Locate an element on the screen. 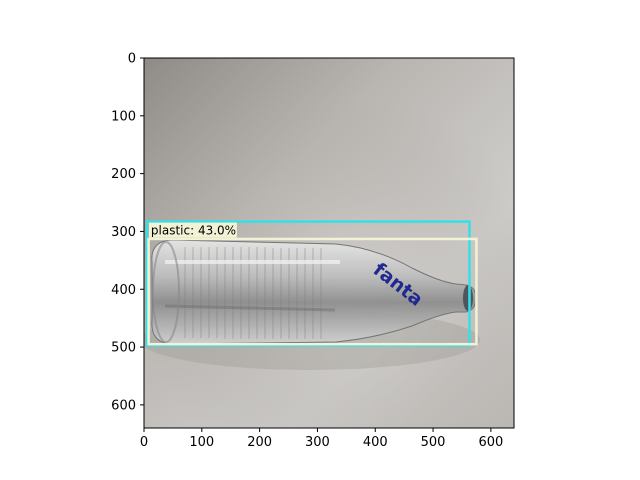 Image resolution: width=640 pixels, height=480 pixels. y-tick-label: 400 is located at coordinates (123, 290).